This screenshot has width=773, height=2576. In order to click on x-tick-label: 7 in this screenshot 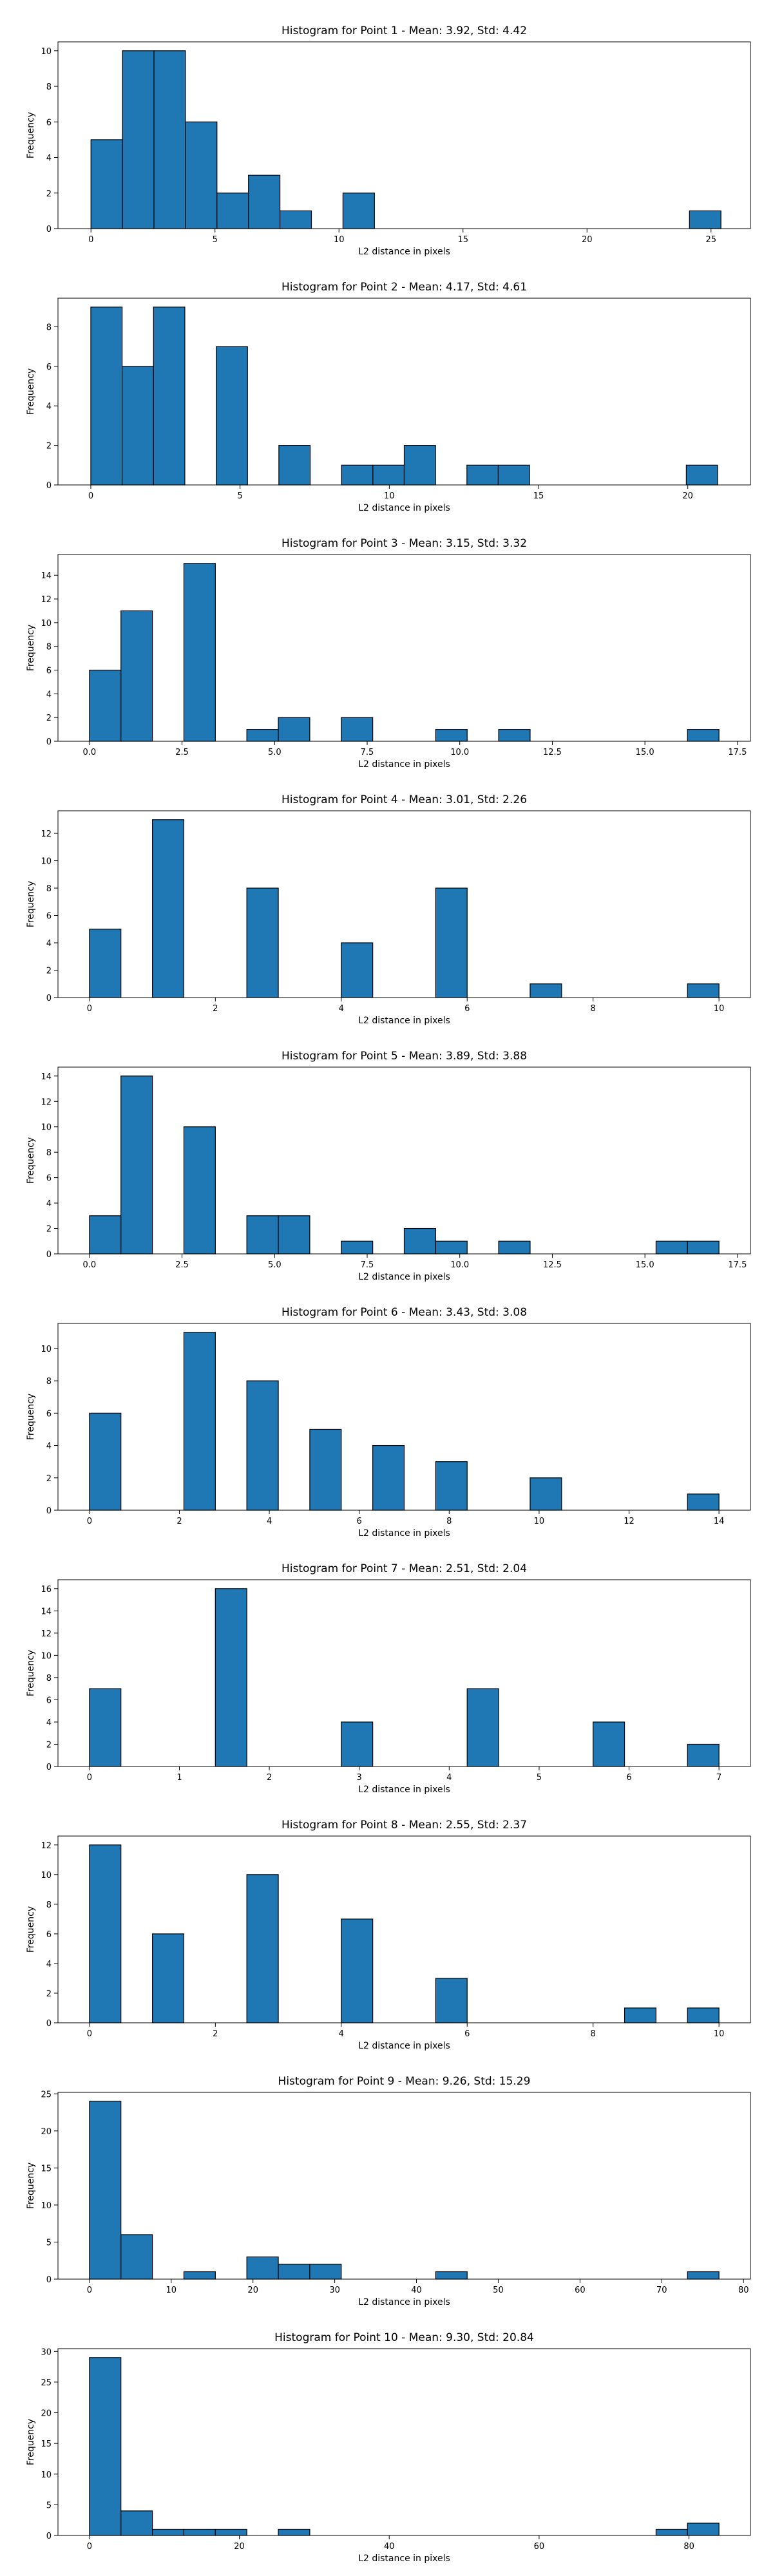, I will do `click(719, 1778)`.